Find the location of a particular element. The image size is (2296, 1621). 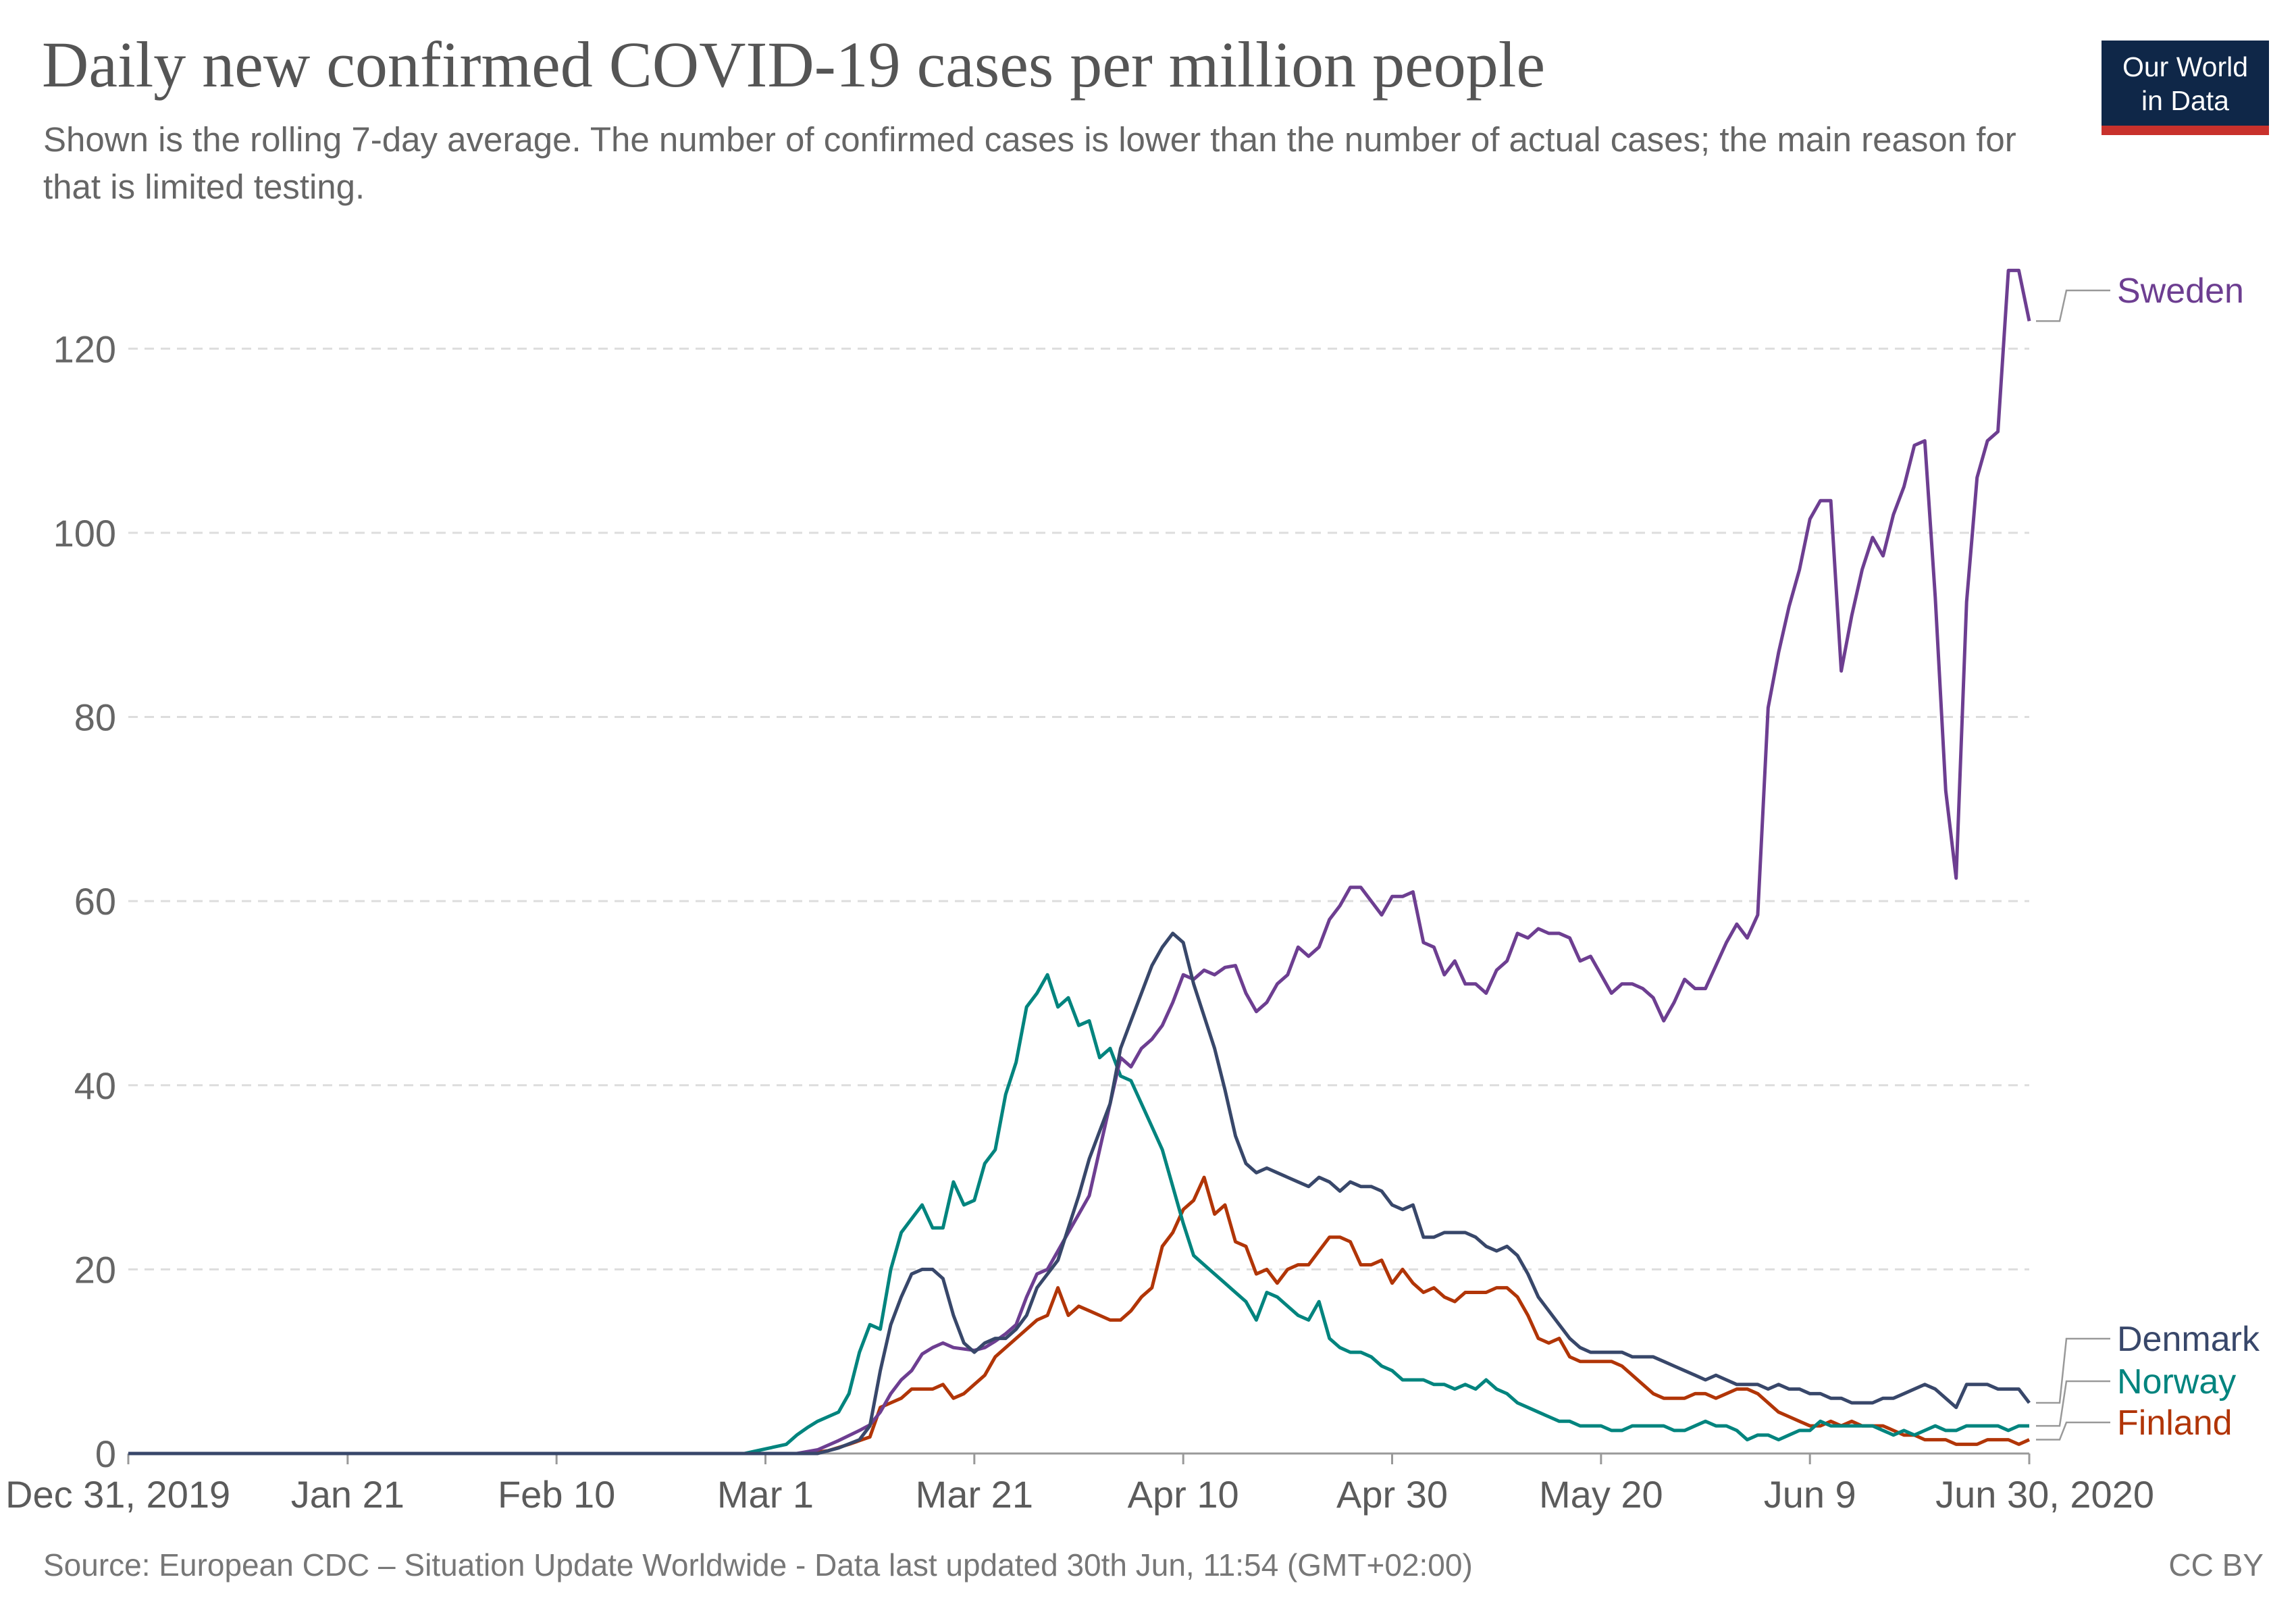

x-tick-label: Apr 30 is located at coordinates (1392, 1494).